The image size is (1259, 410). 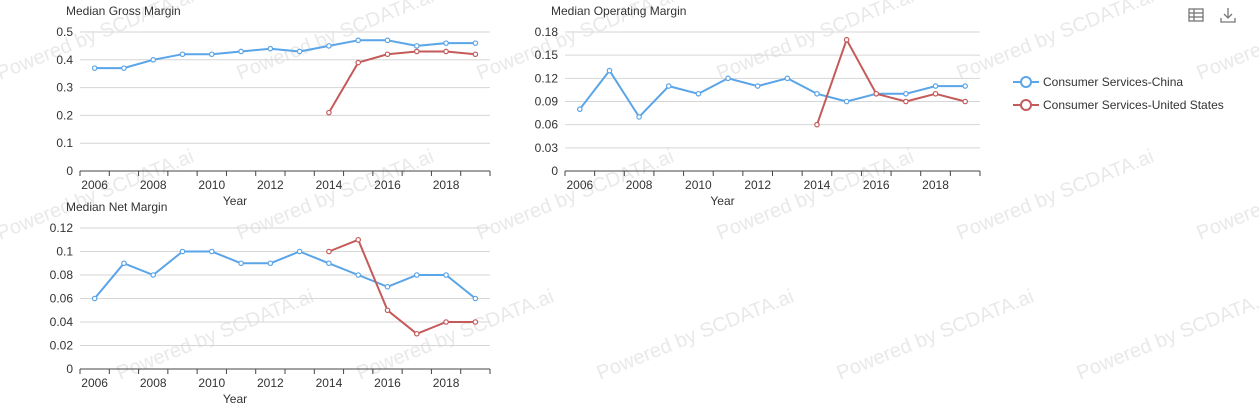 I want to click on gross-x-tick-label-4: 2014, so click(x=329, y=185).